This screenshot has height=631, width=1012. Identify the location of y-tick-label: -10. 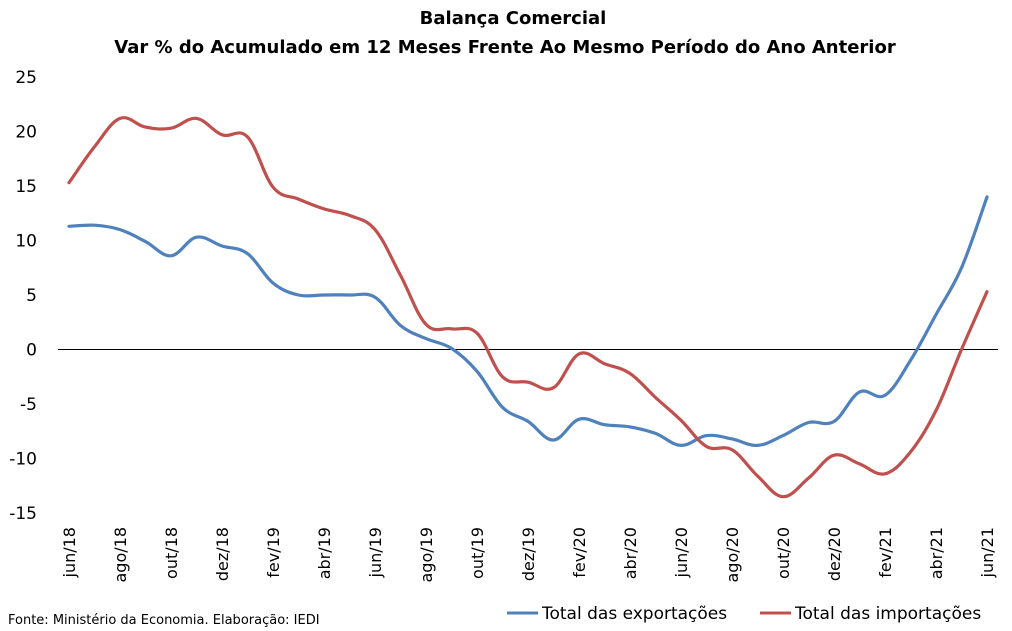
(23, 460).